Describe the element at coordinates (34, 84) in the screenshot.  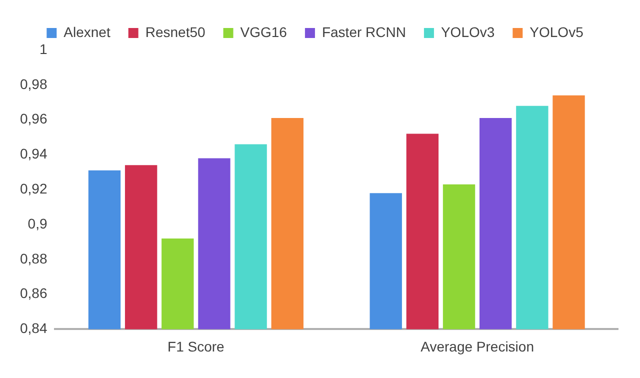
I see `y-tick-label: 0,98` at that location.